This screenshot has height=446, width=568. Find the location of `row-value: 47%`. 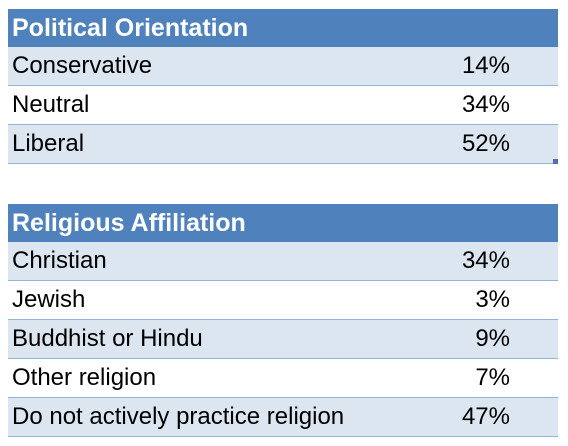

row-value: 47% is located at coordinates (485, 416).